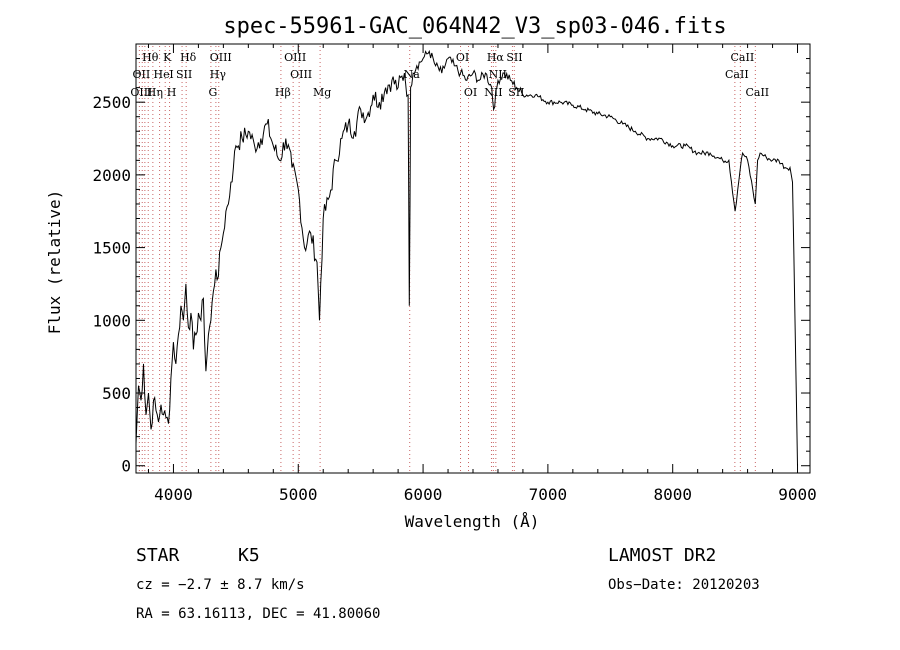 The height and width of the screenshot is (650, 900). I want to click on footer-coords: RA = 63.16113, DEC = 41.80060, so click(258, 614).